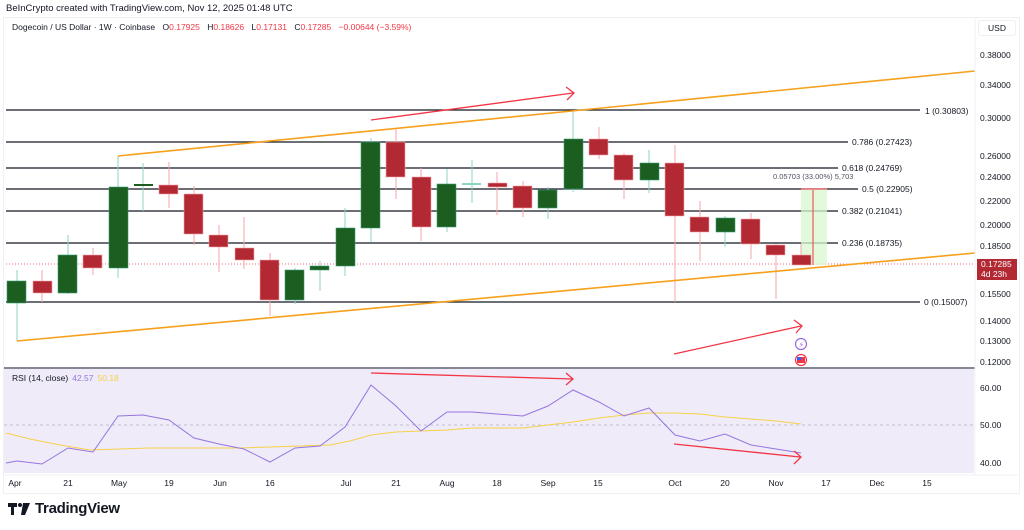 The height and width of the screenshot is (530, 1024). I want to click on price-tick: 0.12000, so click(995, 362).